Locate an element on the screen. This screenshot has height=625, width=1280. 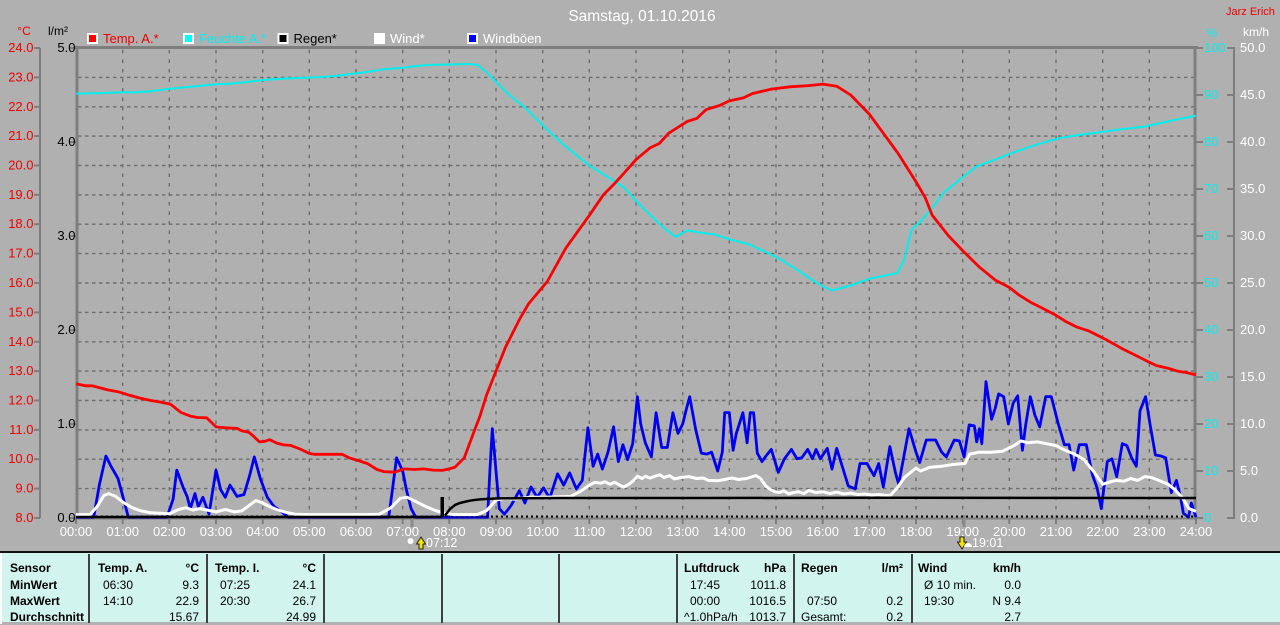
svg-text: 02:00 is located at coordinates (169, 531).